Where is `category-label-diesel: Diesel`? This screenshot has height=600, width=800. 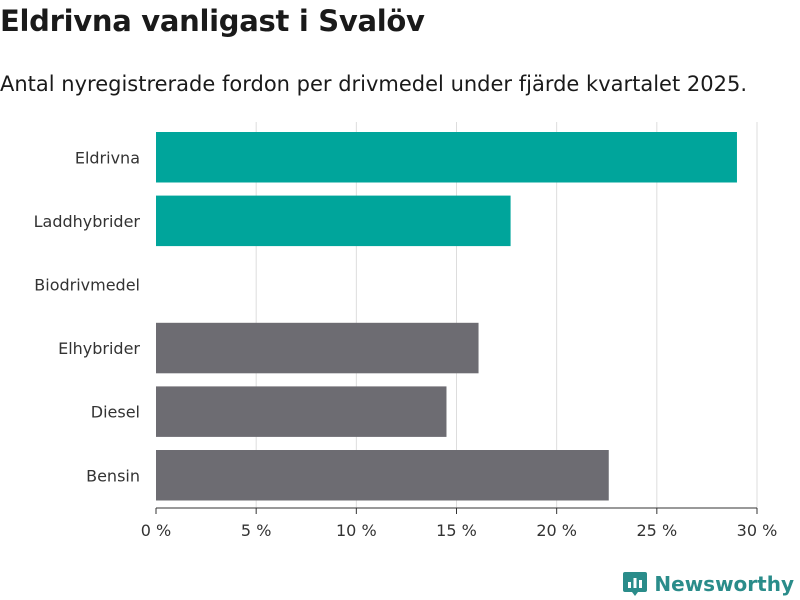 category-label-diesel: Diesel is located at coordinates (115, 412).